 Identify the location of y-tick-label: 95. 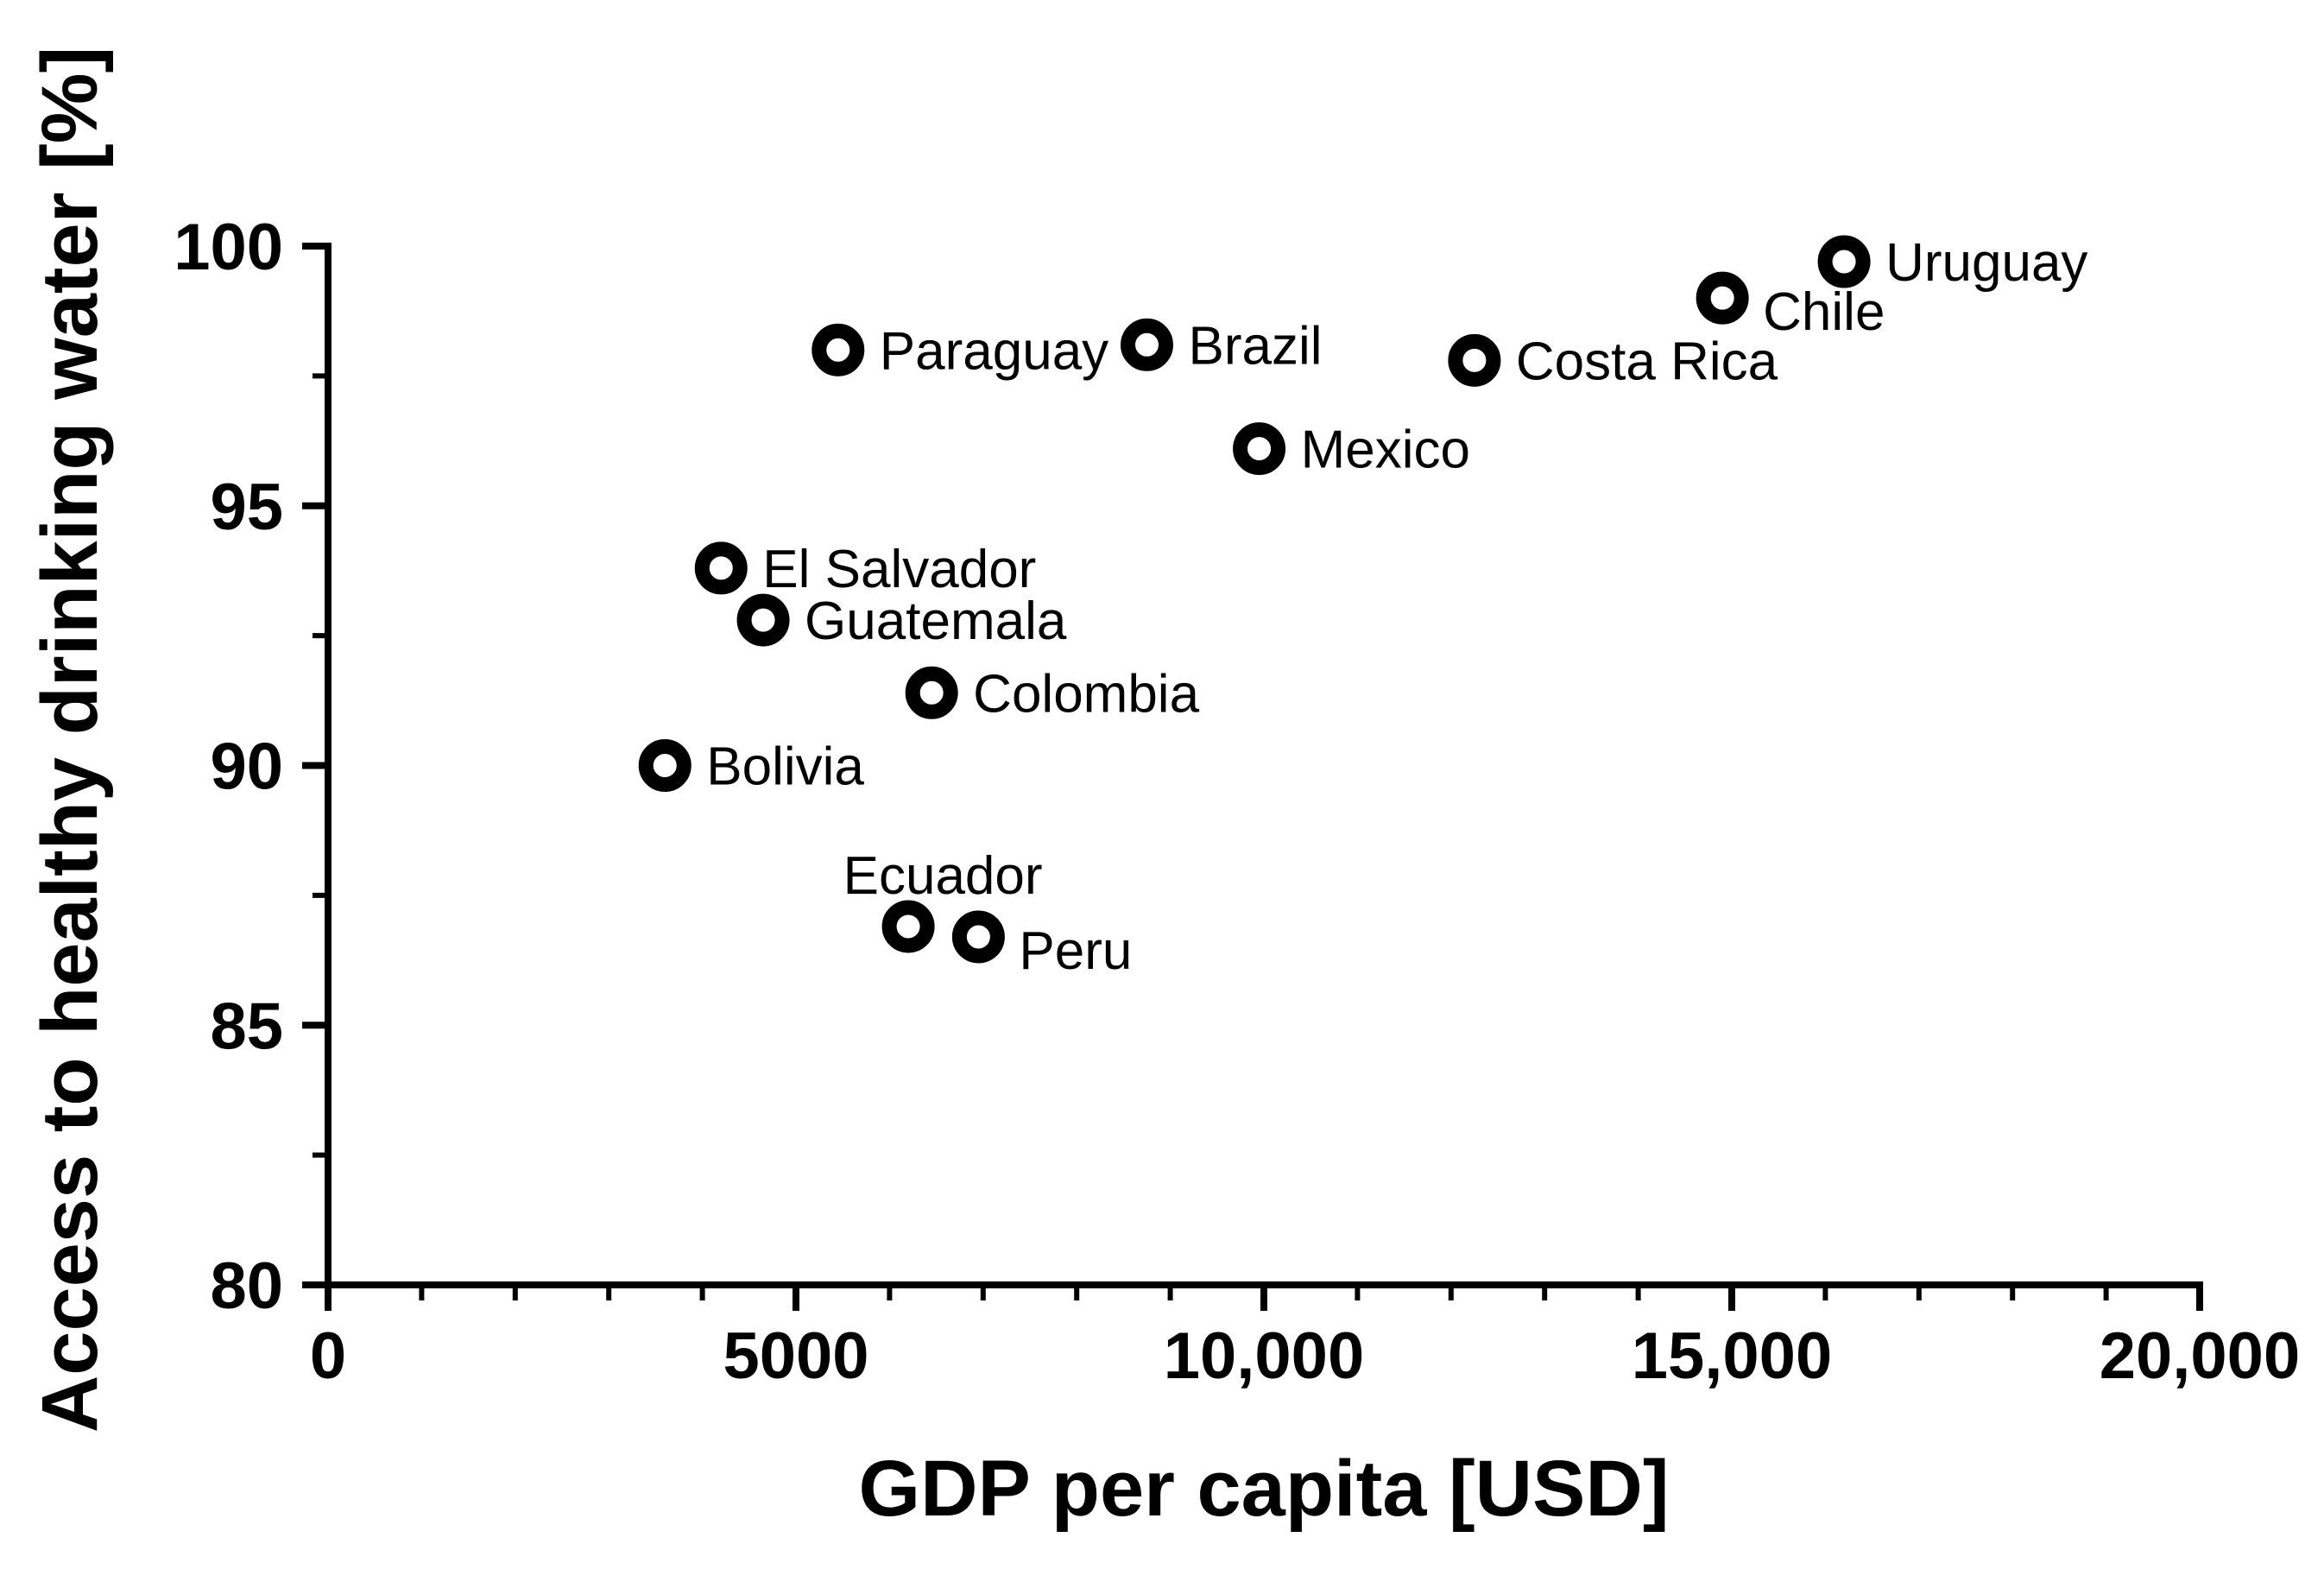
(246, 507).